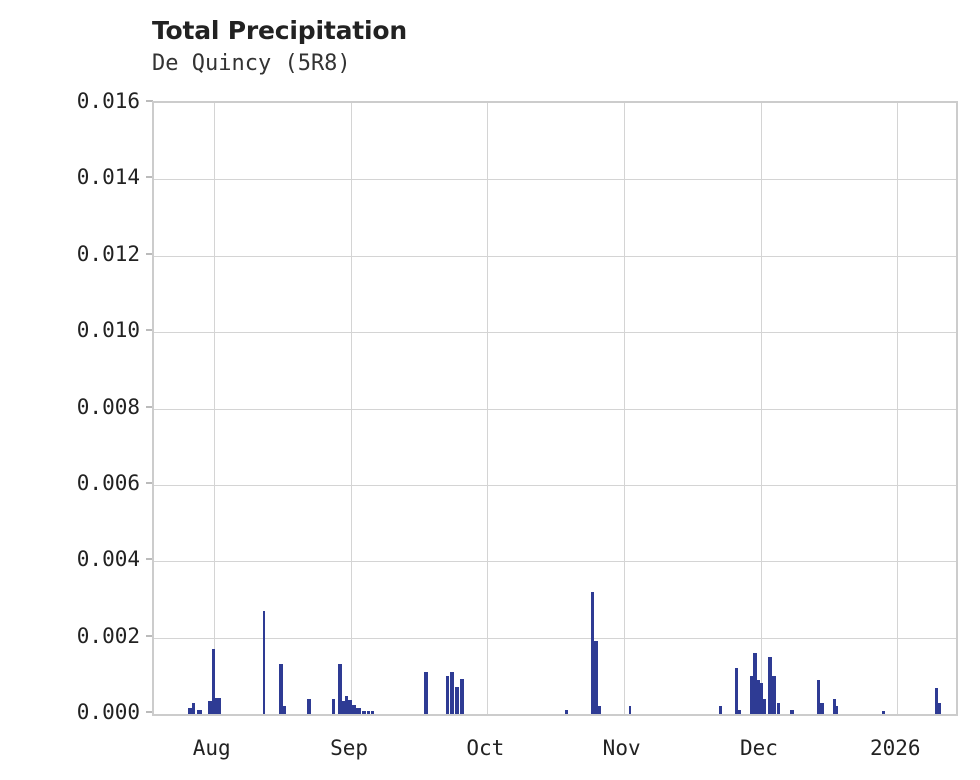  I want to click on y-axis-tick-label: 0.014, so click(108, 177).